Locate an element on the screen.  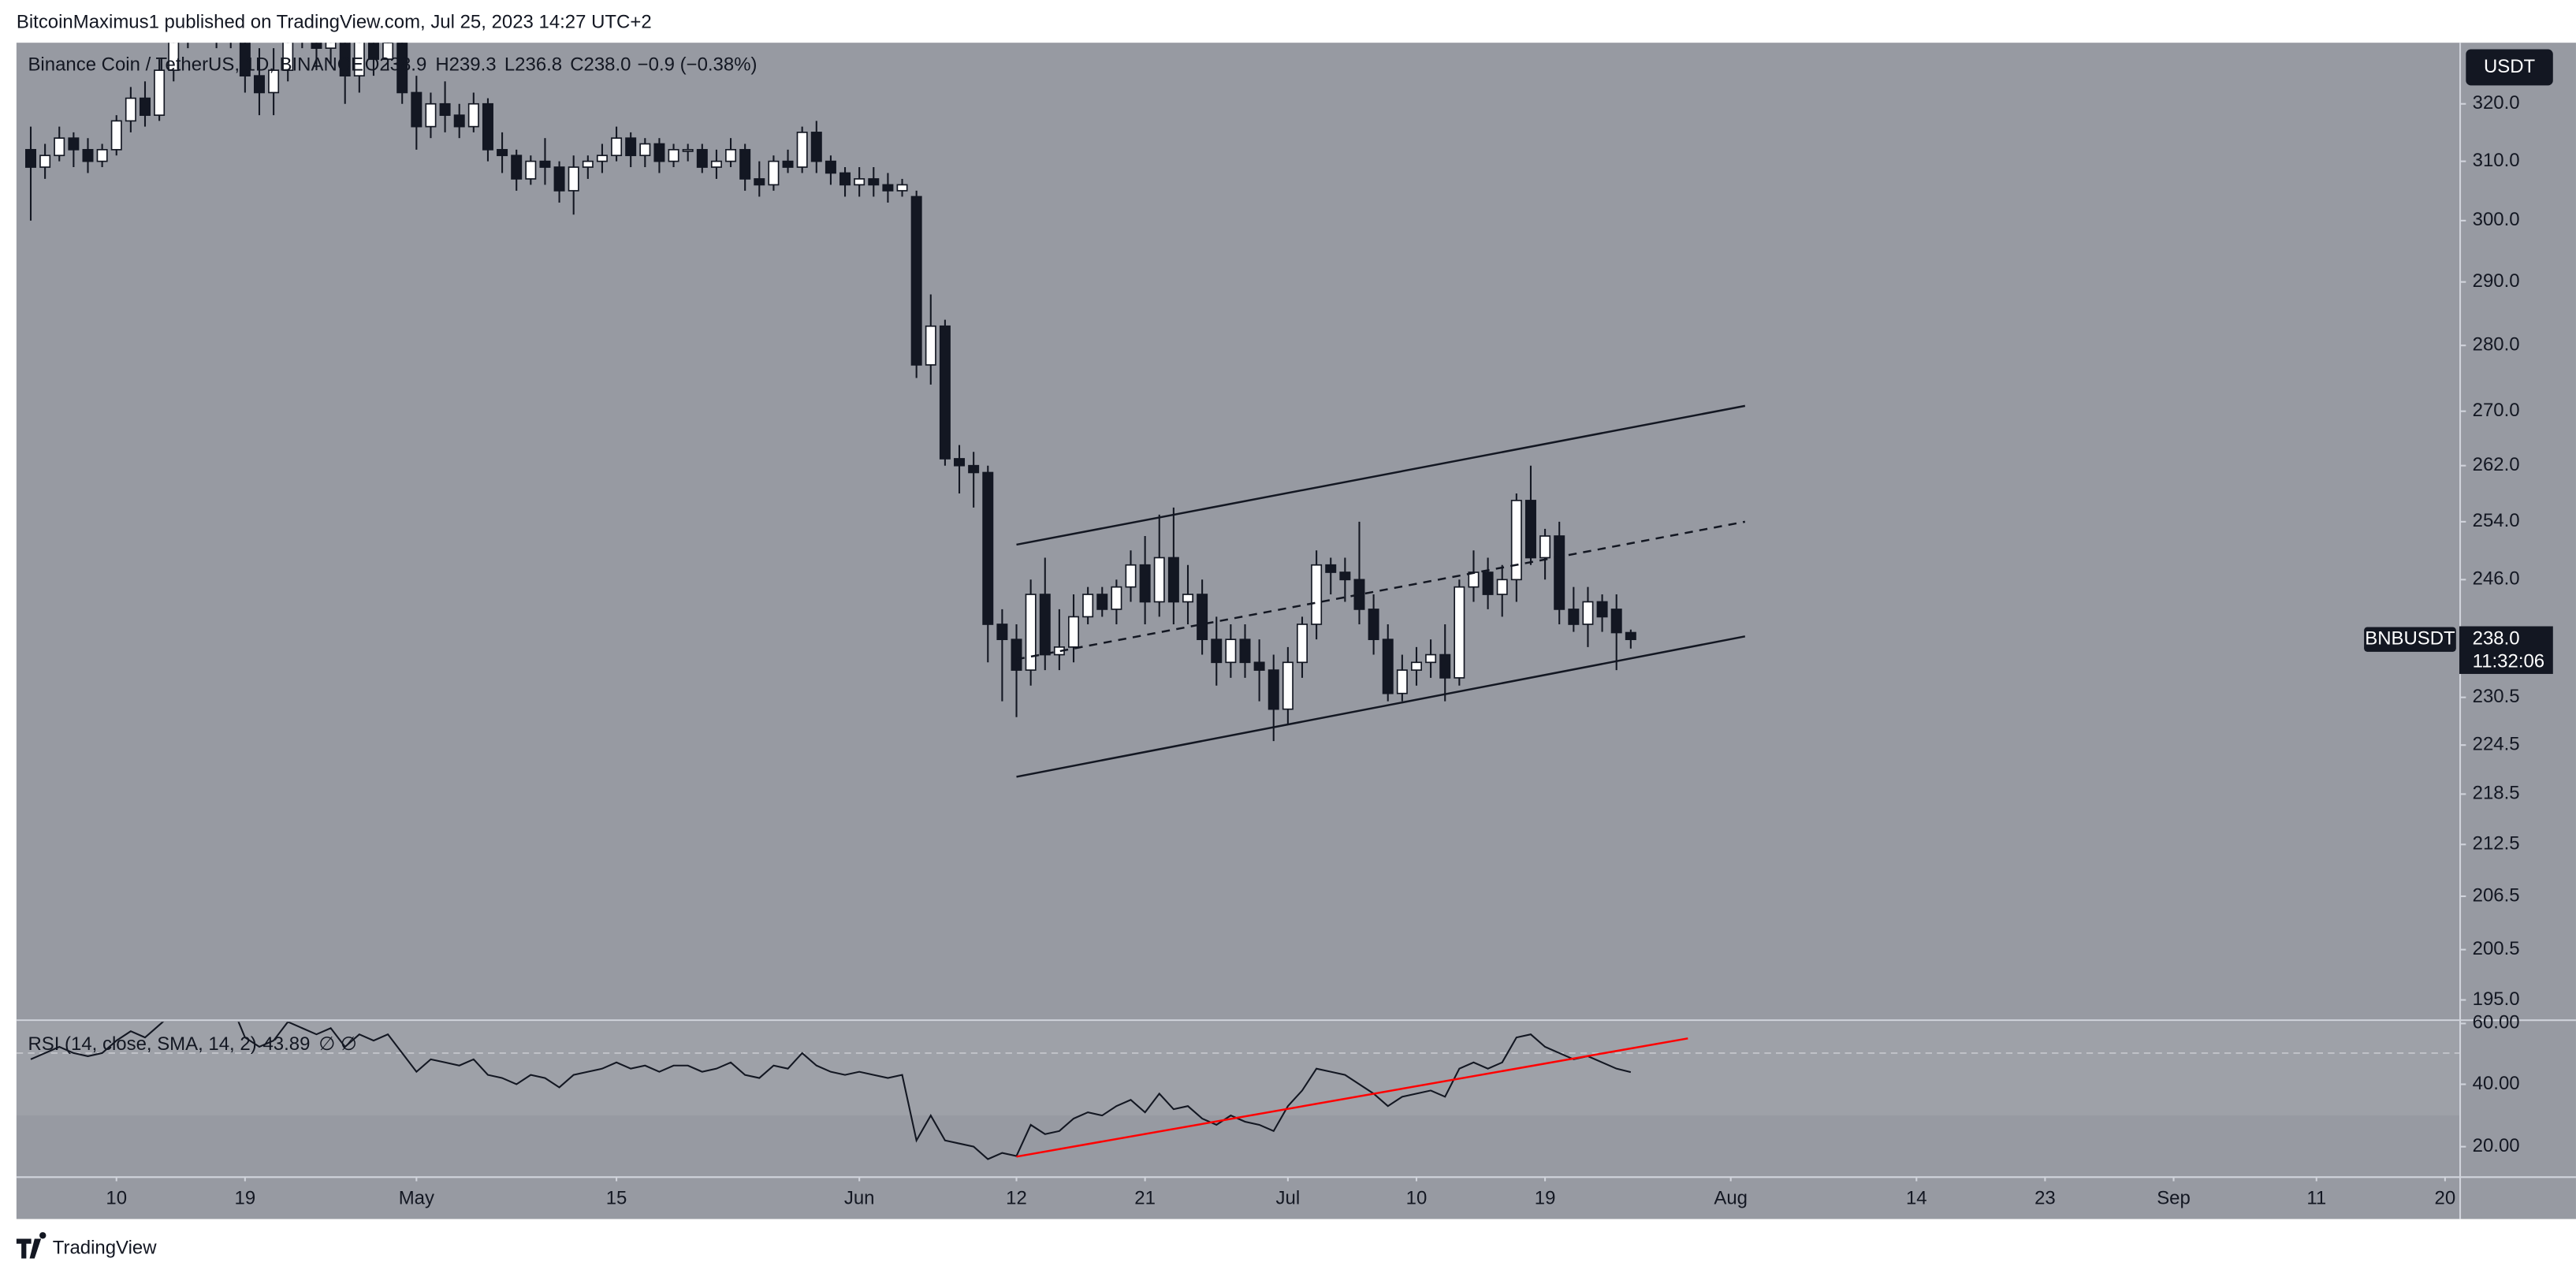
y-tick-label: 195.0 is located at coordinates (2496, 999).